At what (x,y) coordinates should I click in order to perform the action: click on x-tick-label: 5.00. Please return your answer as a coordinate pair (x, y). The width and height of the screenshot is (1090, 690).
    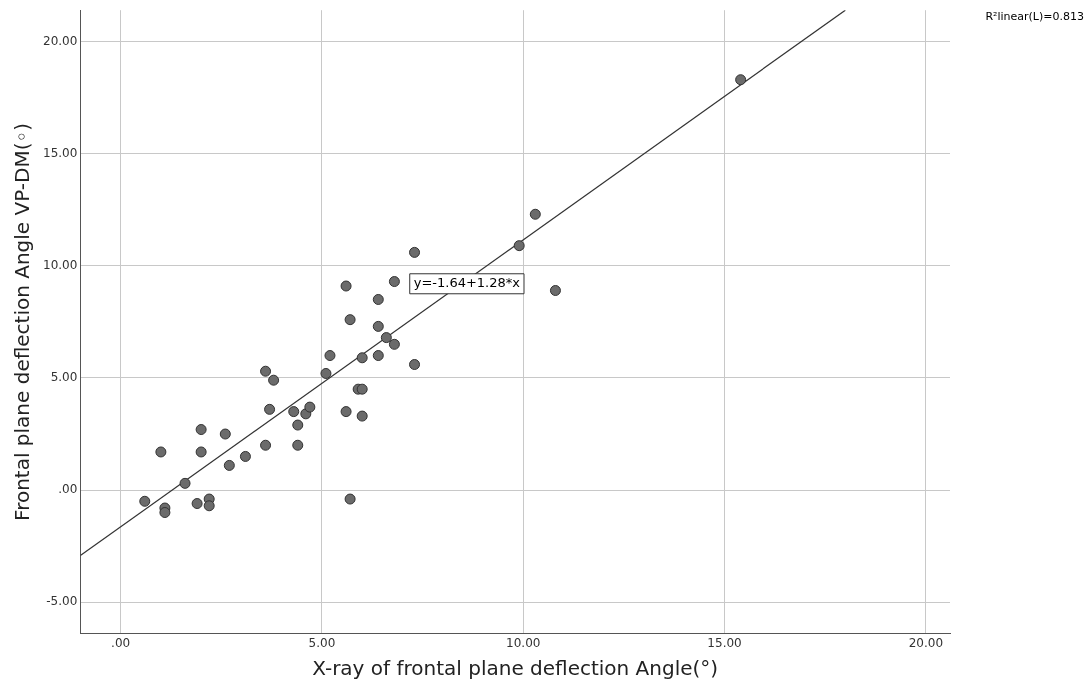
    Looking at the image, I should click on (322, 642).